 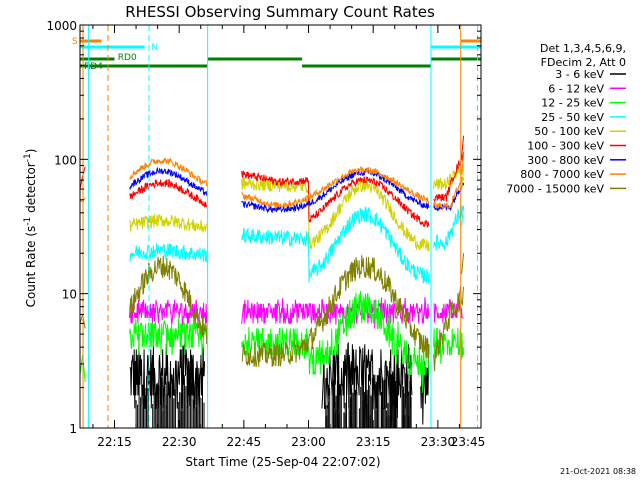 I want to click on legend-label-0: 3 - 6 keV, so click(x=579, y=74).